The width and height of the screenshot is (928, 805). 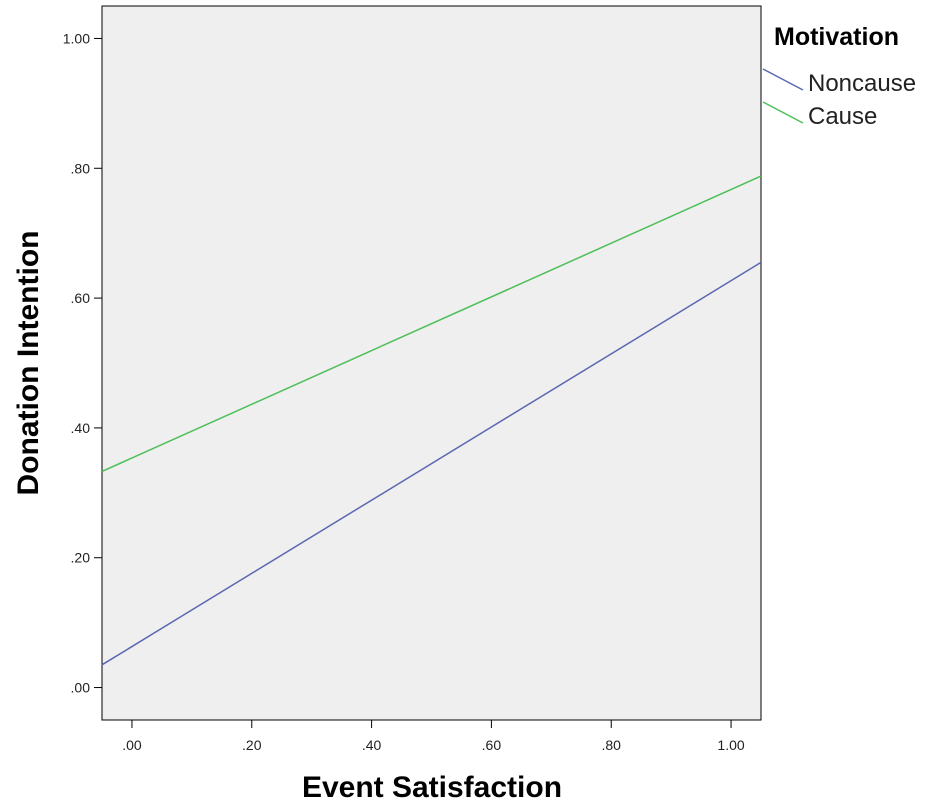 I want to click on y-tick-label: .60, so click(x=81, y=298).